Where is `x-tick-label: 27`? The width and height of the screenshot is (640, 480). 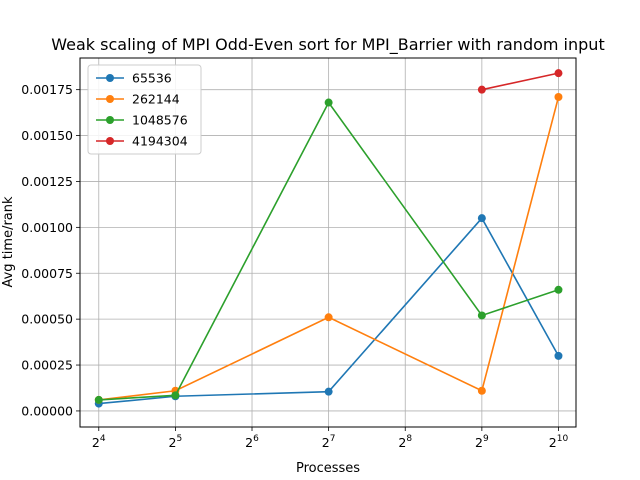
x-tick-label: 27 is located at coordinates (329, 442).